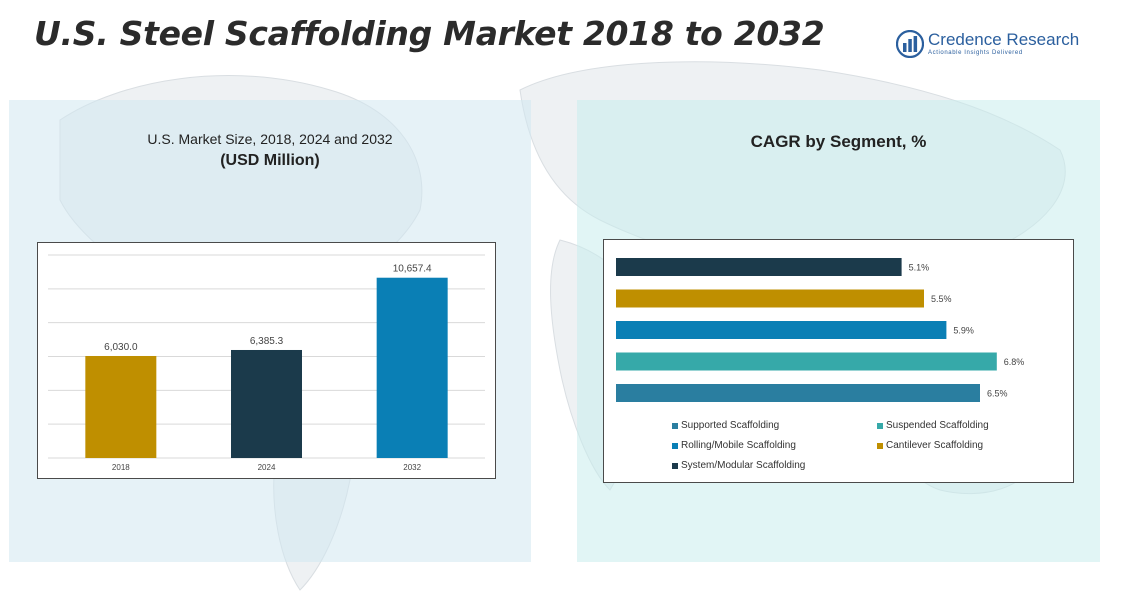  Describe the element at coordinates (743, 465) in the screenshot. I see `legend-label: System/Modular Scaffolding` at that location.